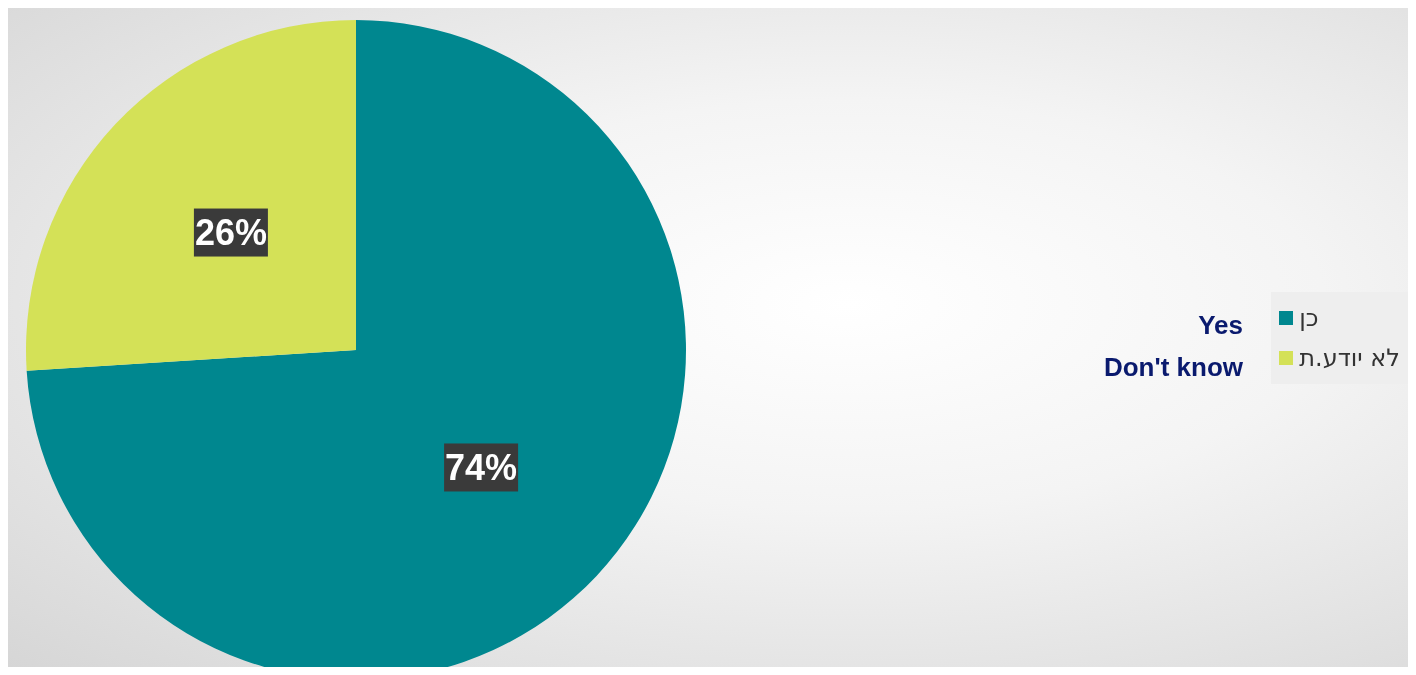 The width and height of the screenshot is (1416, 675). I want to click on data-label: 74%, so click(481, 467).